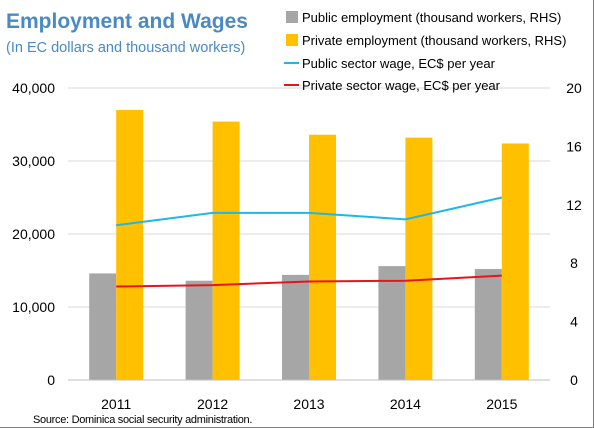 This screenshot has height=428, width=594. What do you see at coordinates (127, 21) in the screenshot?
I see `chart-title: Employment and Wages` at bounding box center [127, 21].